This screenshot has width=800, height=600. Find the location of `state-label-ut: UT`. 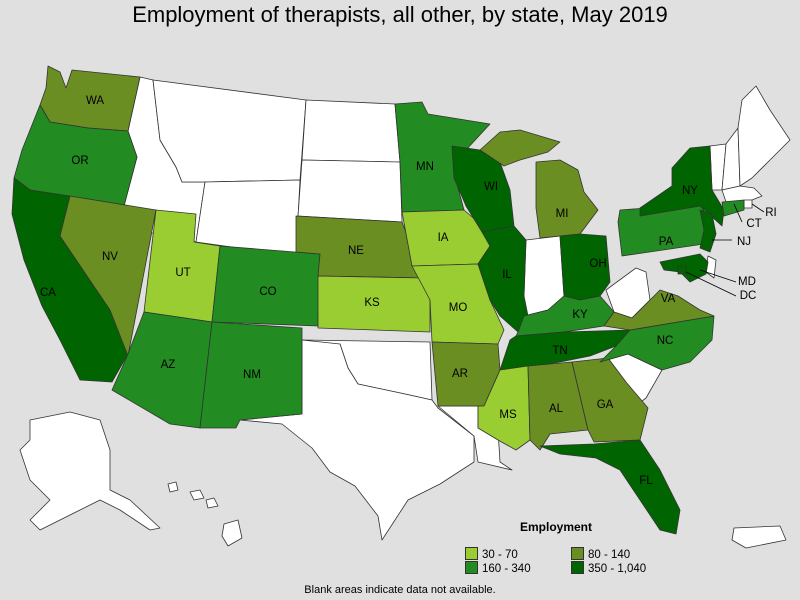

state-label-ut: UT is located at coordinates (182, 273).